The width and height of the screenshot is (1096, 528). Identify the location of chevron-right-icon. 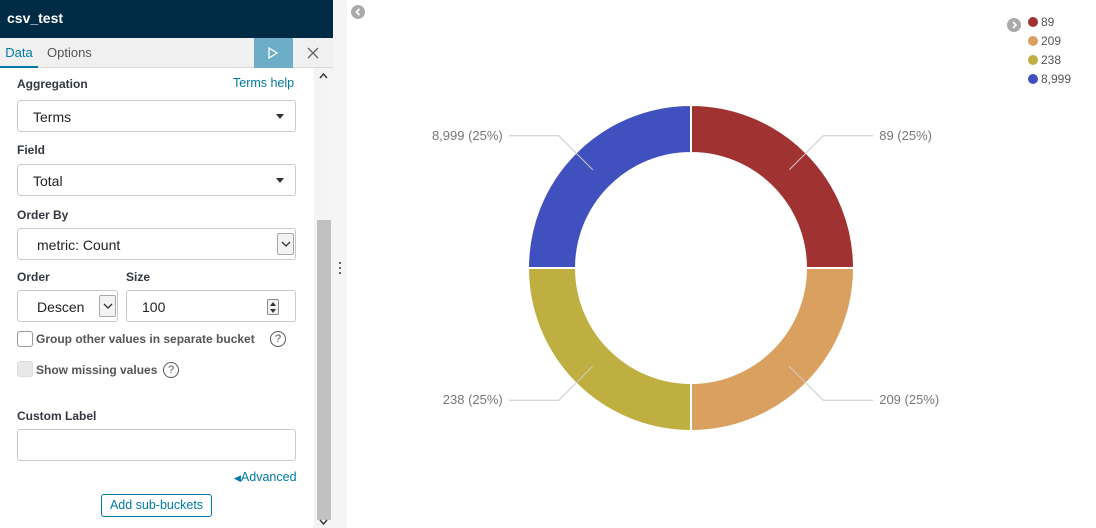
(1015, 25).